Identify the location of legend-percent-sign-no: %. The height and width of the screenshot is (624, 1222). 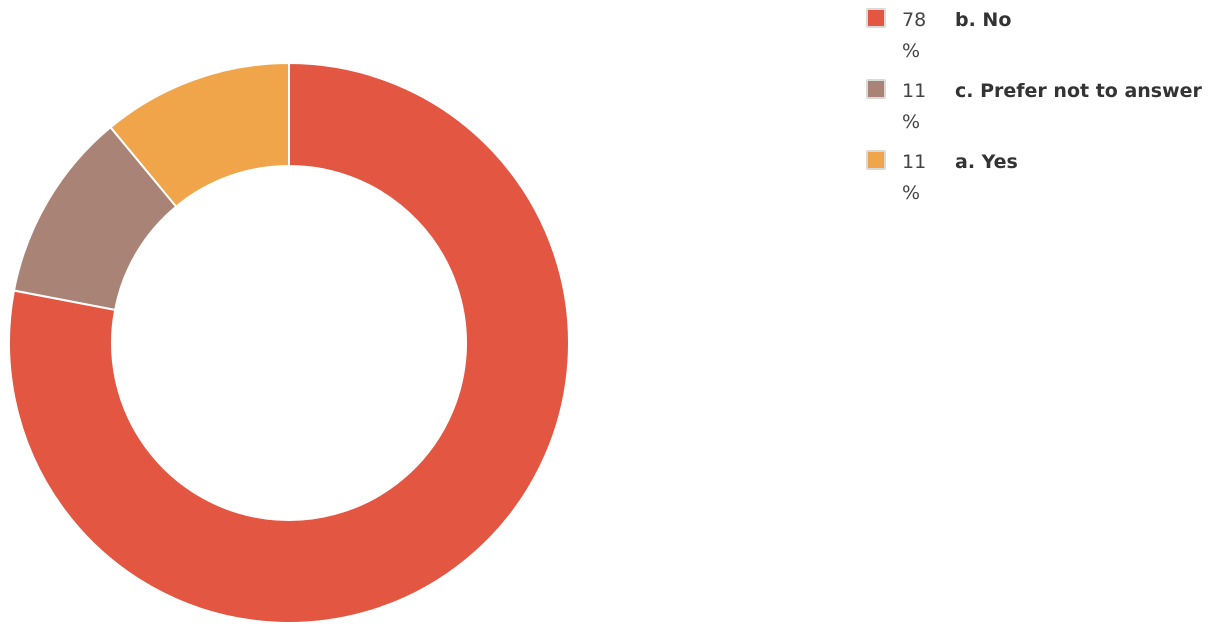
(911, 51).